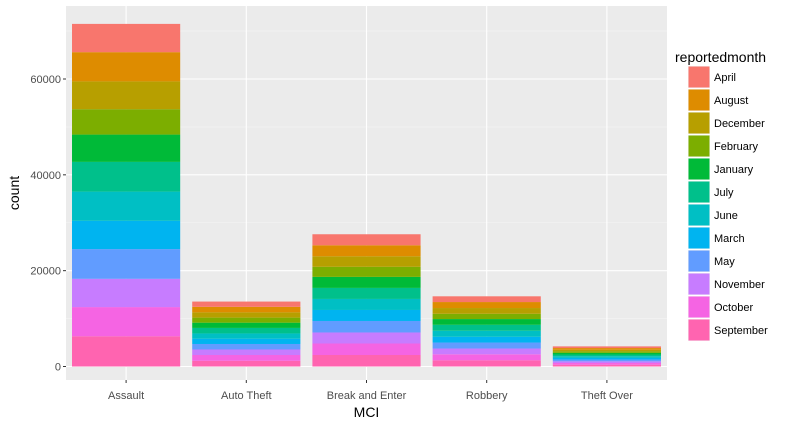 The height and width of the screenshot is (428, 807). Describe the element at coordinates (734, 170) in the screenshot. I see `legend-label: January` at that location.